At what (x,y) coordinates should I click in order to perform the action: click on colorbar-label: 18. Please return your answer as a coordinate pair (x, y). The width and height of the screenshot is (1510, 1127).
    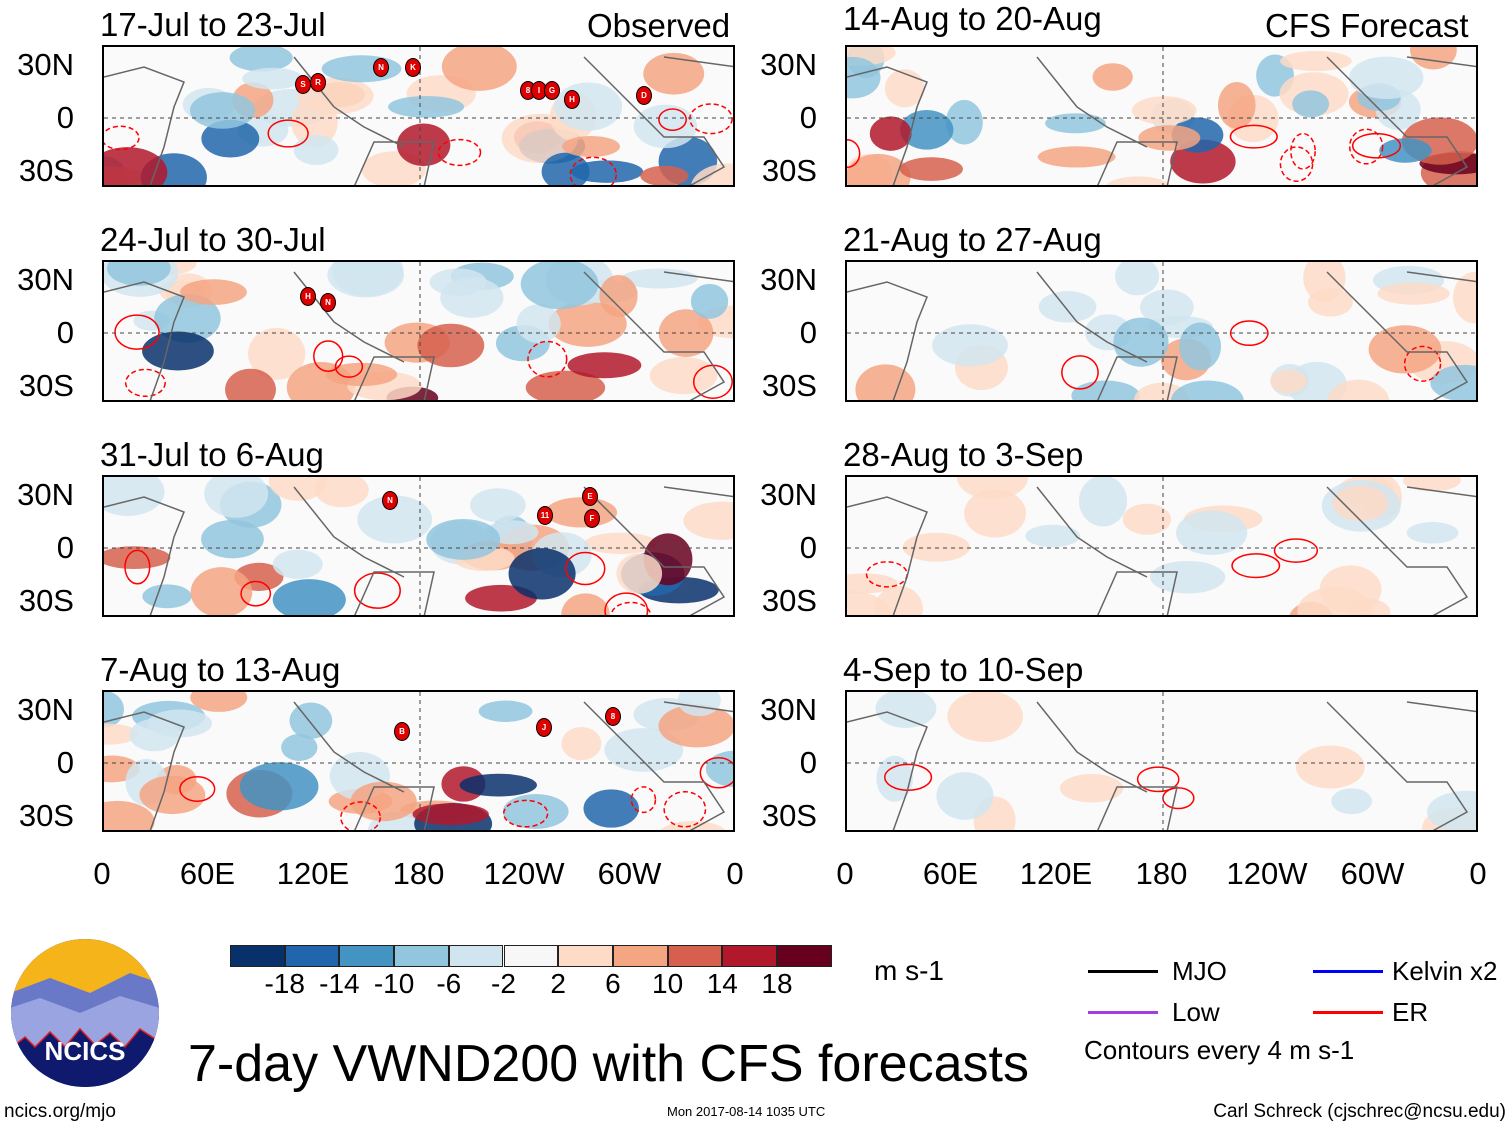
    Looking at the image, I should click on (777, 983).